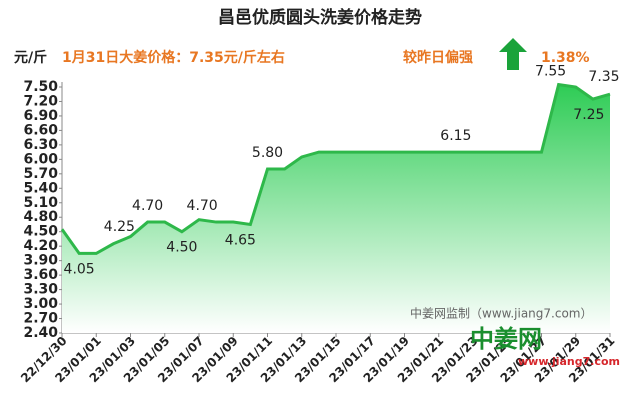 The image size is (640, 410). Describe the element at coordinates (40, 217) in the screenshot. I see `y-tick-label: 4.80` at that location.